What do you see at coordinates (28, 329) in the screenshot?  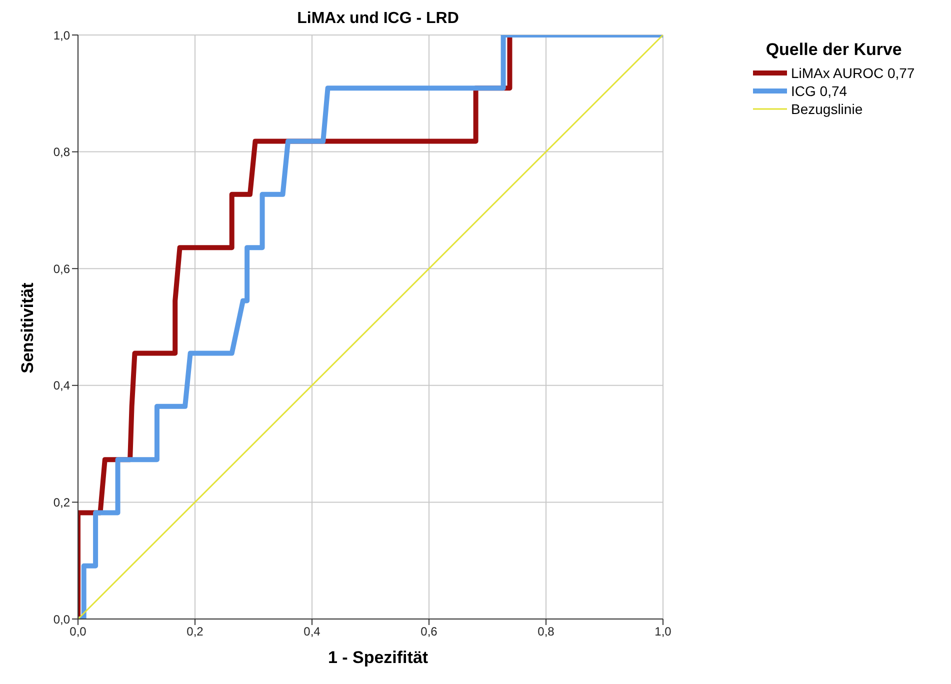 I see `y-axis-title: Sensitivität` at bounding box center [28, 329].